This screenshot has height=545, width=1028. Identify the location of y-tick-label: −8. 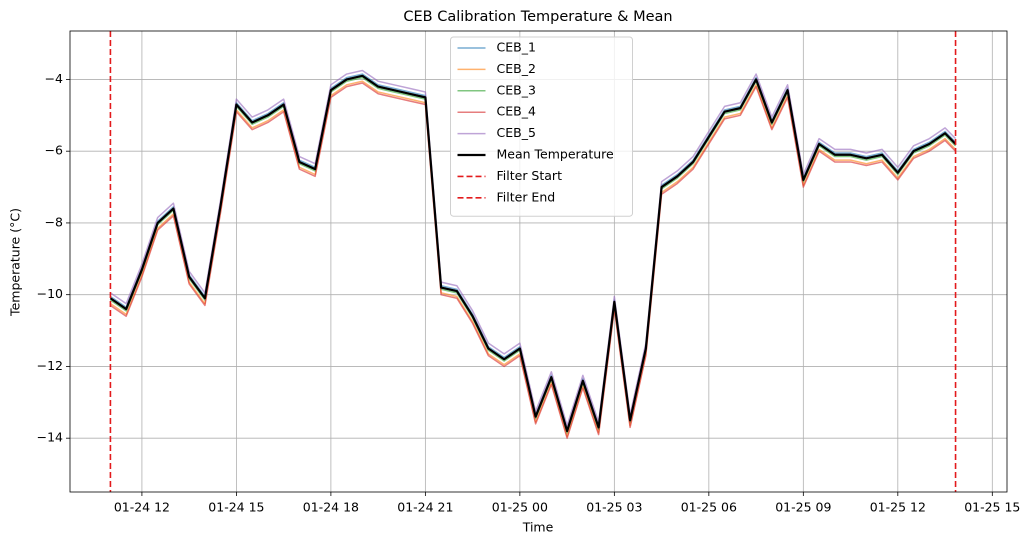
(54, 221).